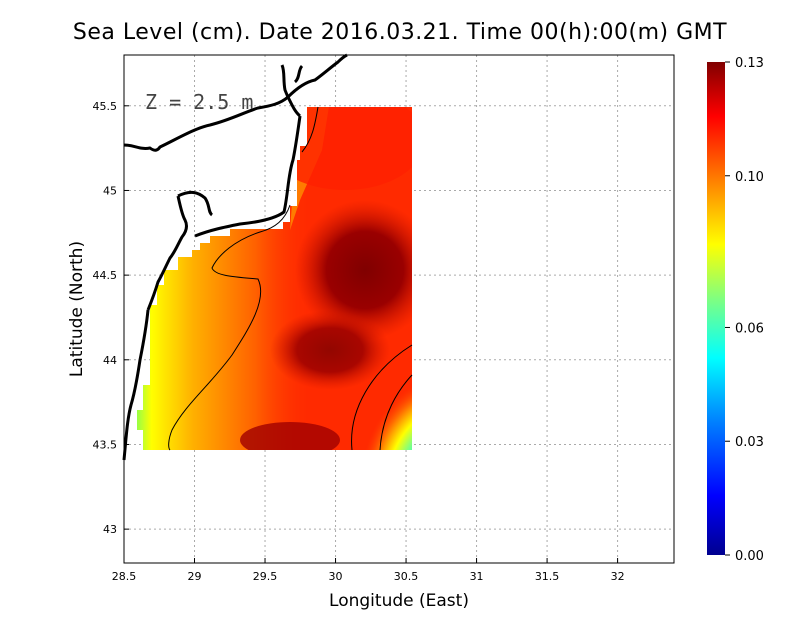  I want to click on x-axis-ticks: 28.5 29 29.5 30 30.5 31 31.5 32, so click(368, 570).